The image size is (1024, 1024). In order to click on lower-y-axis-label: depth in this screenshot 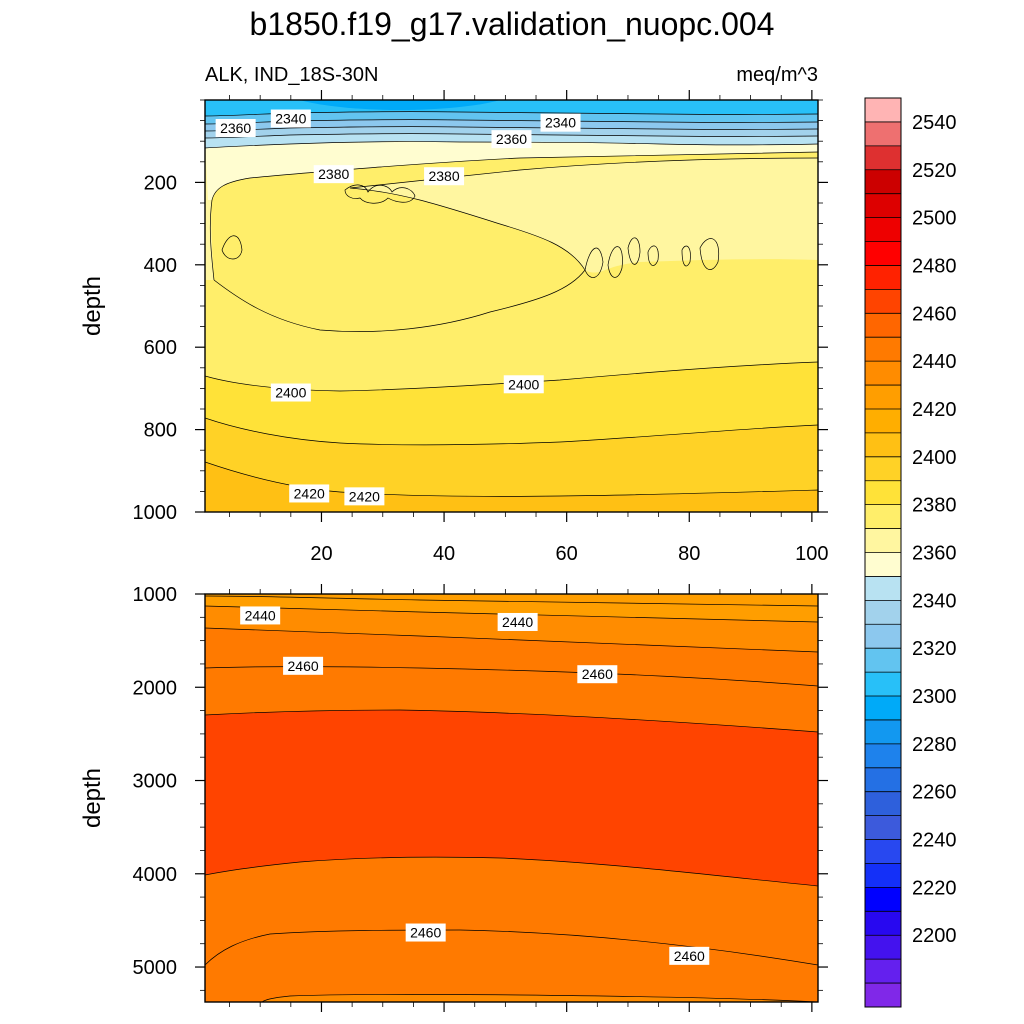, I will do `click(92, 798)`.